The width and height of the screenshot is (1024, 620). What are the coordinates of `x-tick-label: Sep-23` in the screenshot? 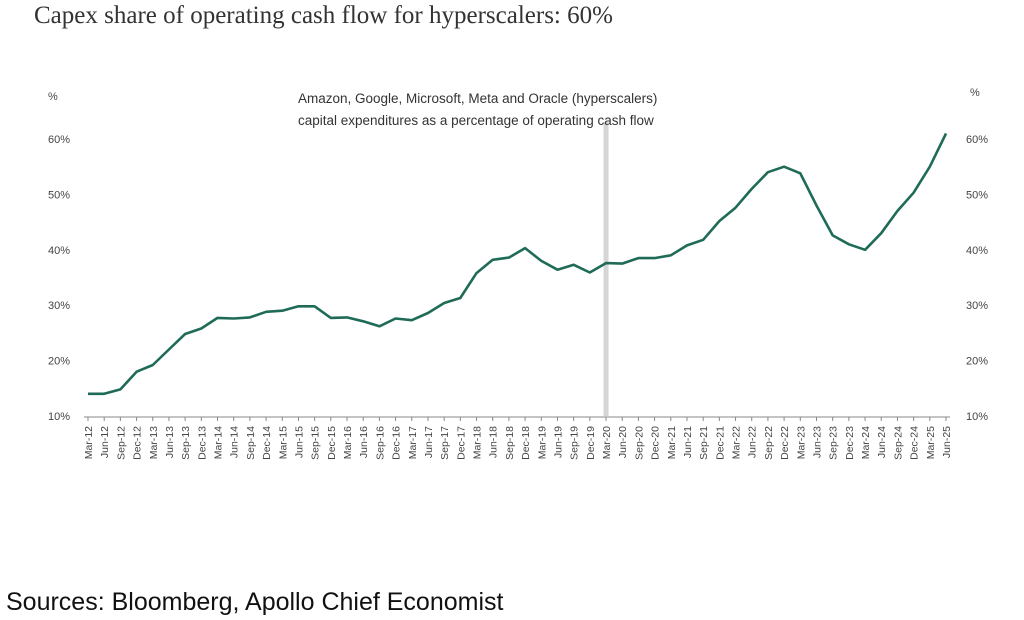 It's located at (834, 443).